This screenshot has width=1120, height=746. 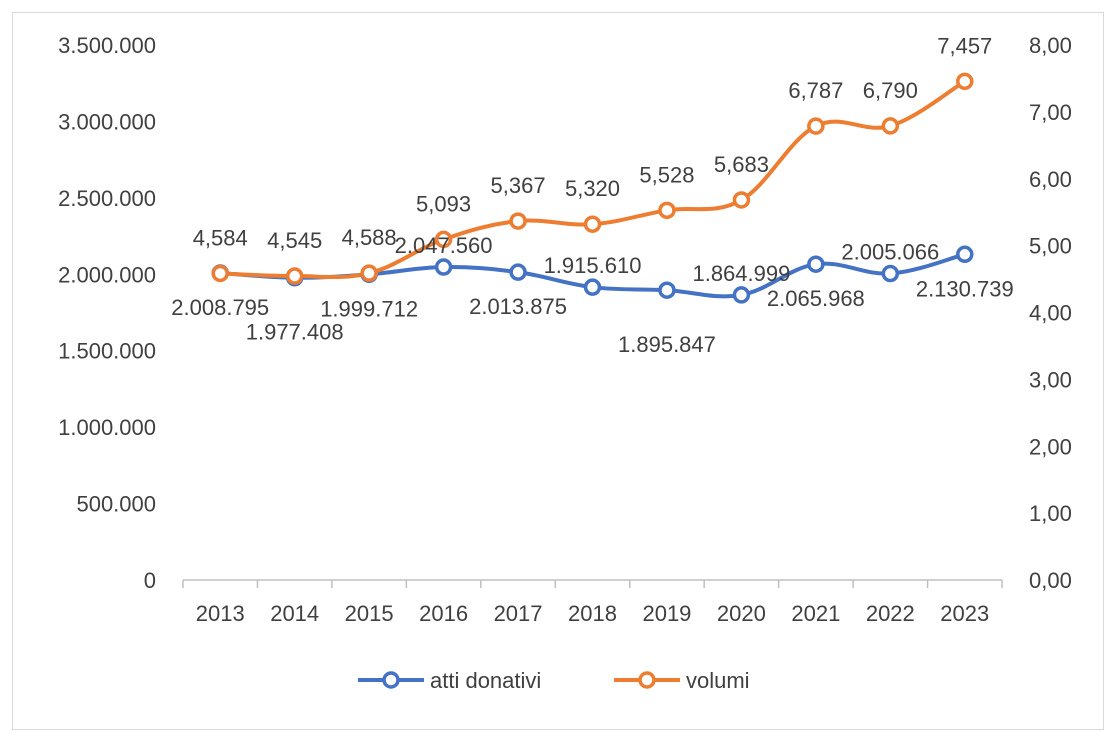 I want to click on volumi-data-label: 4,545, so click(x=294, y=240).